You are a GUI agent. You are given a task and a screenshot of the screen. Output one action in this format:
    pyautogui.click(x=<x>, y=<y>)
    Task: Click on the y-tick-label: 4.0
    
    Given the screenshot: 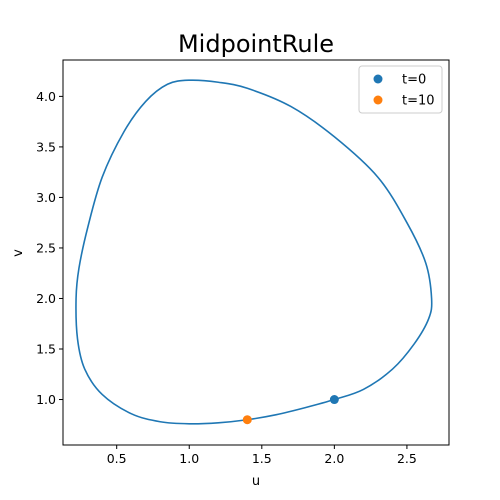 What is the action you would take?
    pyautogui.click(x=46, y=96)
    